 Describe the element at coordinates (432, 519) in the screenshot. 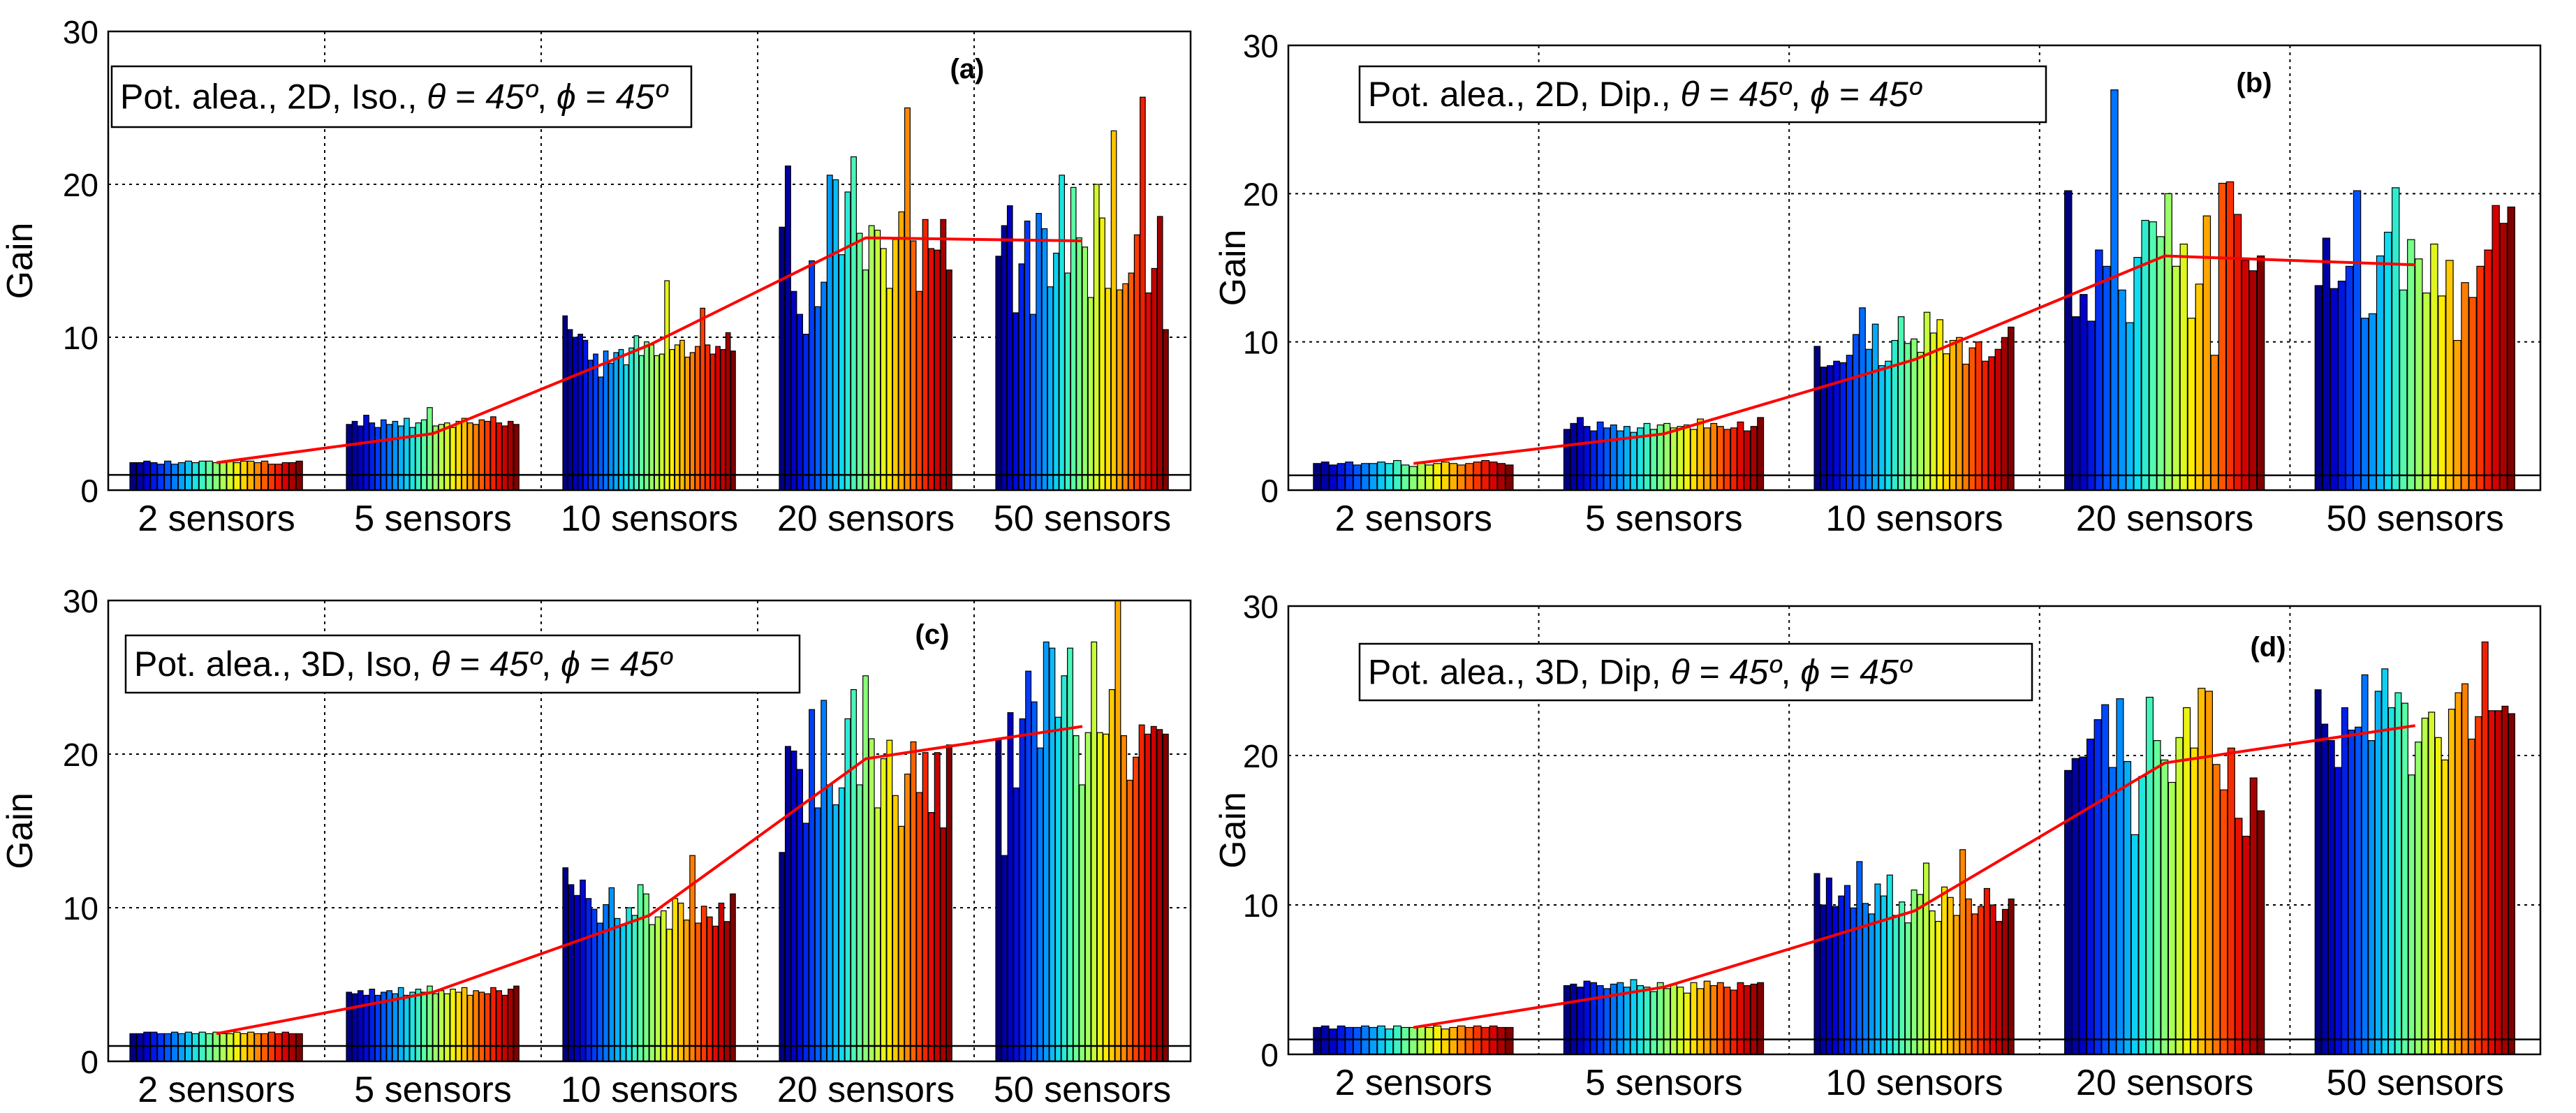

I see `x-tick-label: 5 sensors` at that location.